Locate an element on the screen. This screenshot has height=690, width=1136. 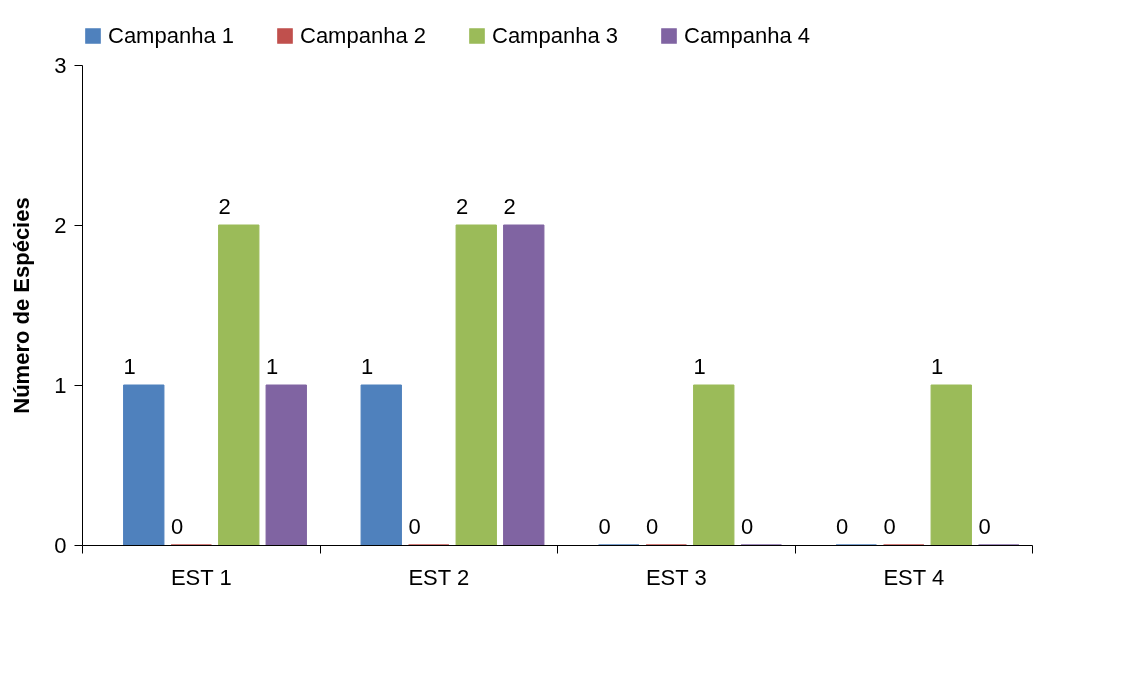
y-axis-title: Número de Espécies is located at coordinates (22, 305).